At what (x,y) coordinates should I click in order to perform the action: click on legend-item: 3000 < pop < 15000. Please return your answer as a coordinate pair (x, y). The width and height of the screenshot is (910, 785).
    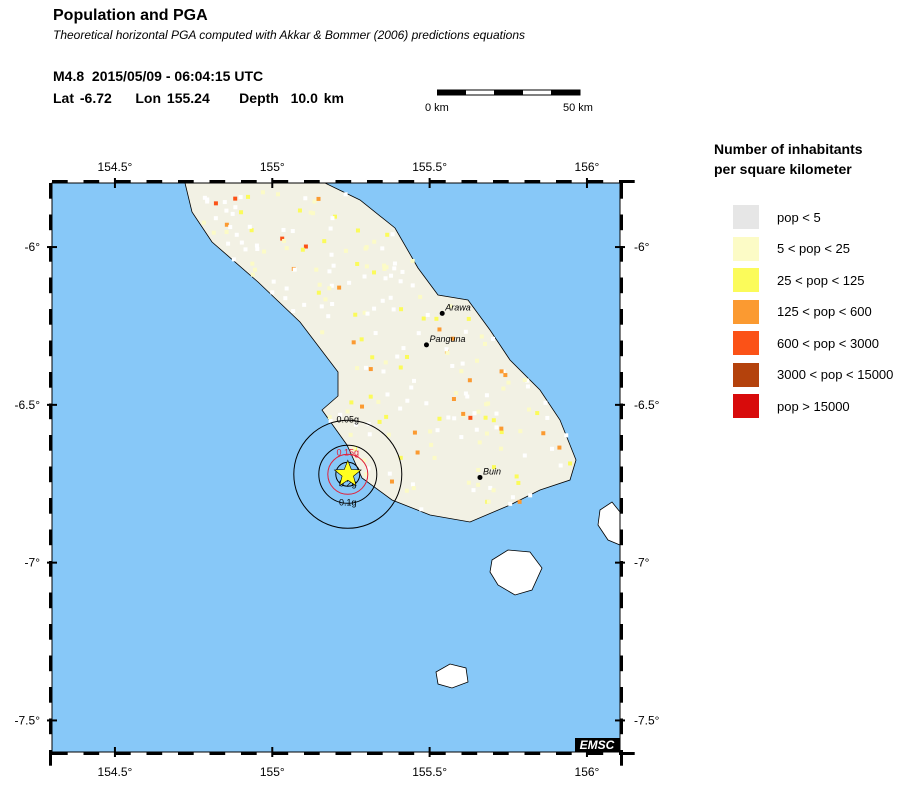
    Looking at the image, I should click on (813, 374).